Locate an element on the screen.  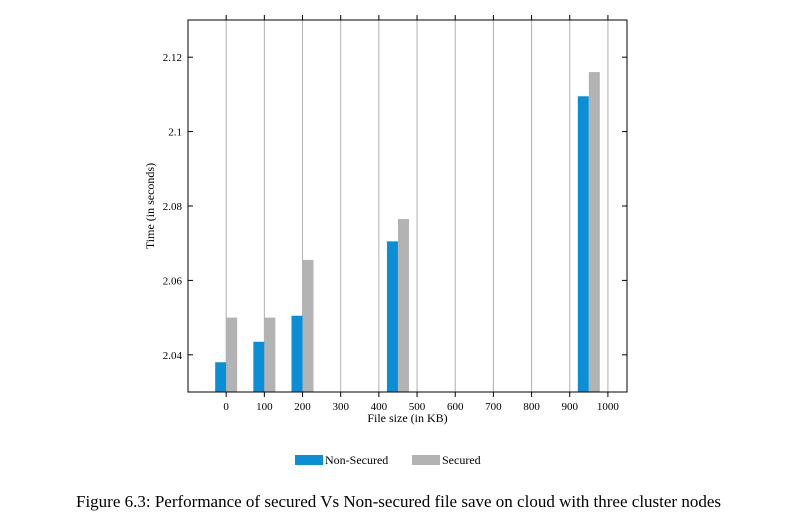
legend-label-secured: Secured is located at coordinates (461, 460).